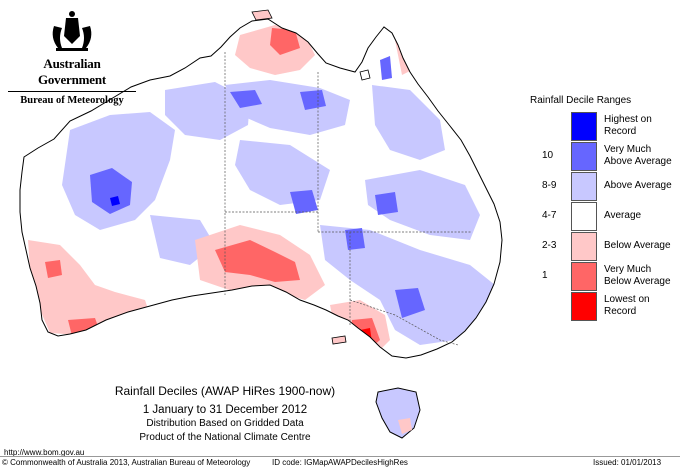 Image resolution: width=680 pixels, height=468 pixels. I want to click on legend-item-below: 2-3 Below Average, so click(604, 247).